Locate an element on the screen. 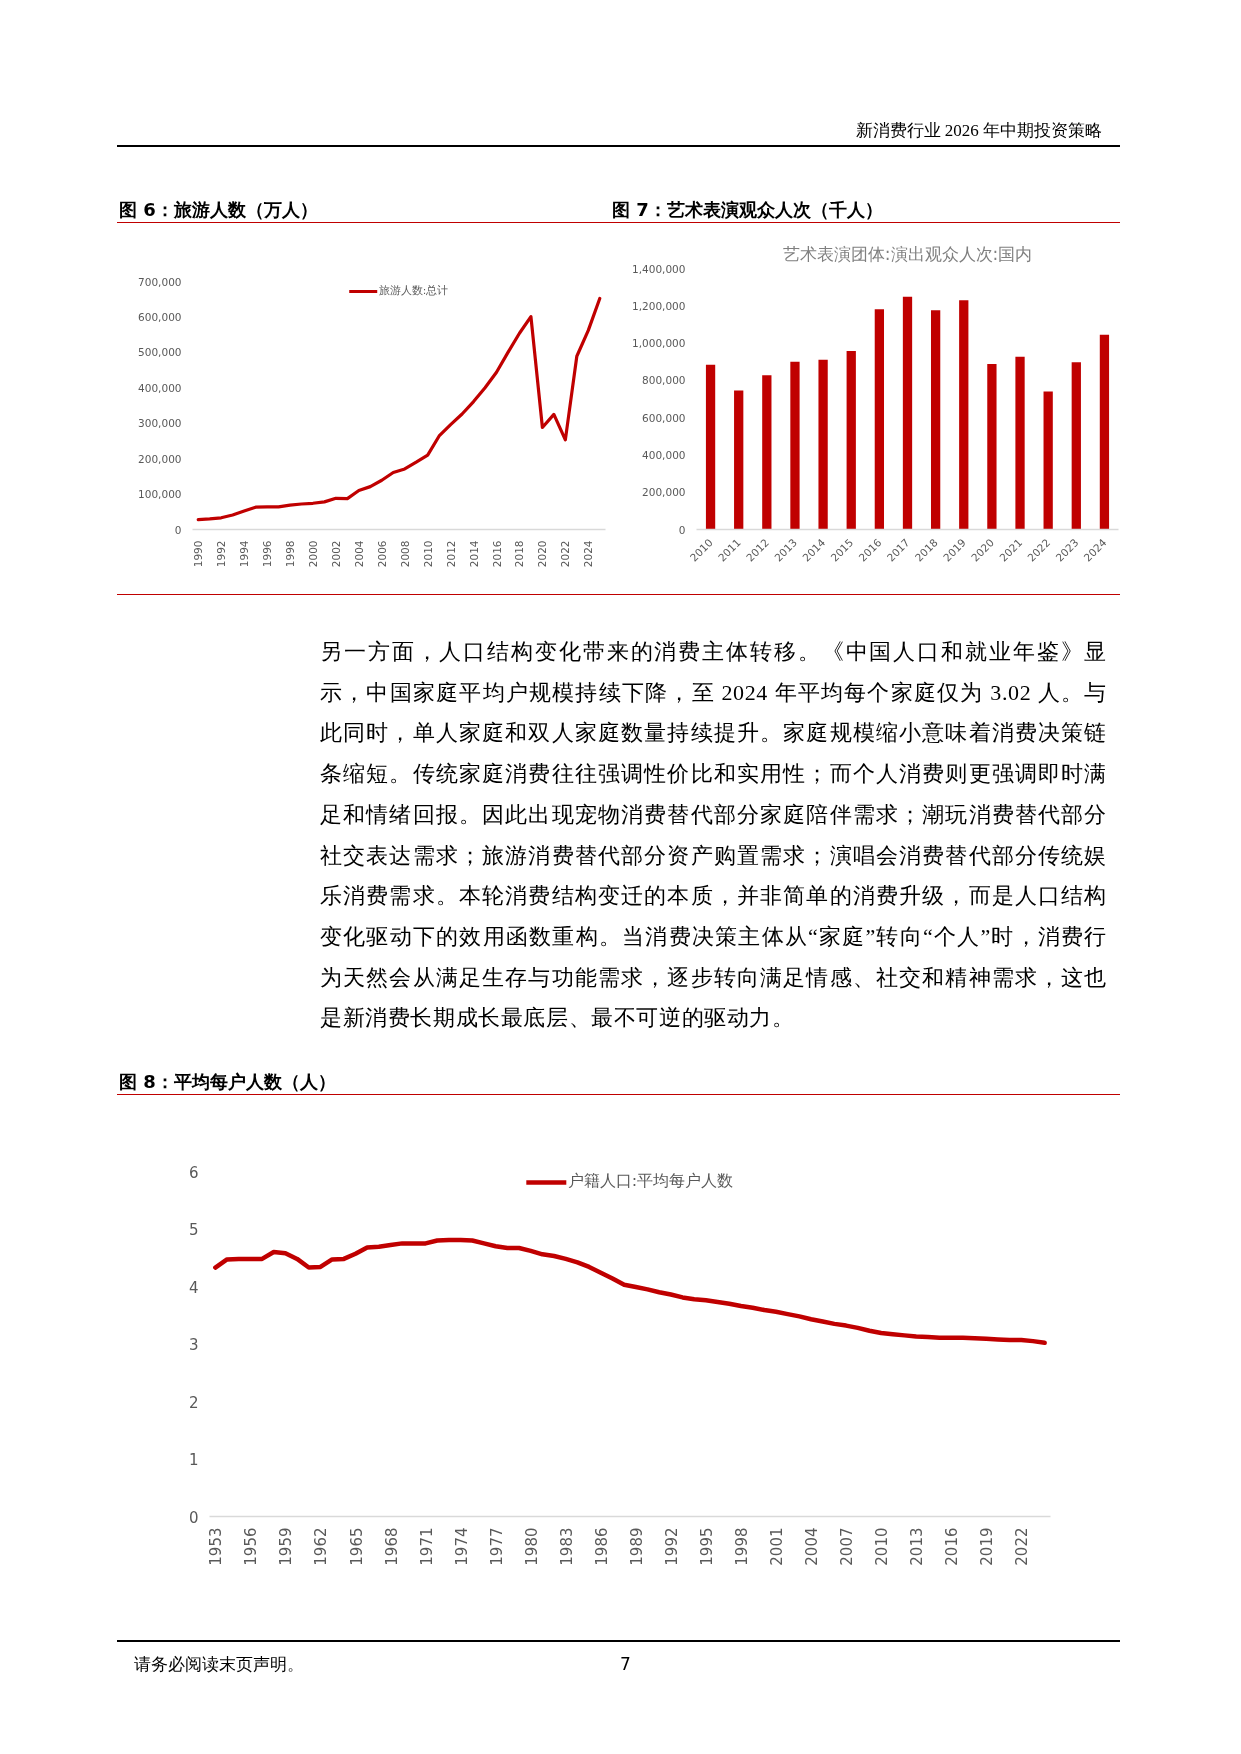 The width and height of the screenshot is (1241, 1754). x-tick-label: 2013 is located at coordinates (917, 1546).